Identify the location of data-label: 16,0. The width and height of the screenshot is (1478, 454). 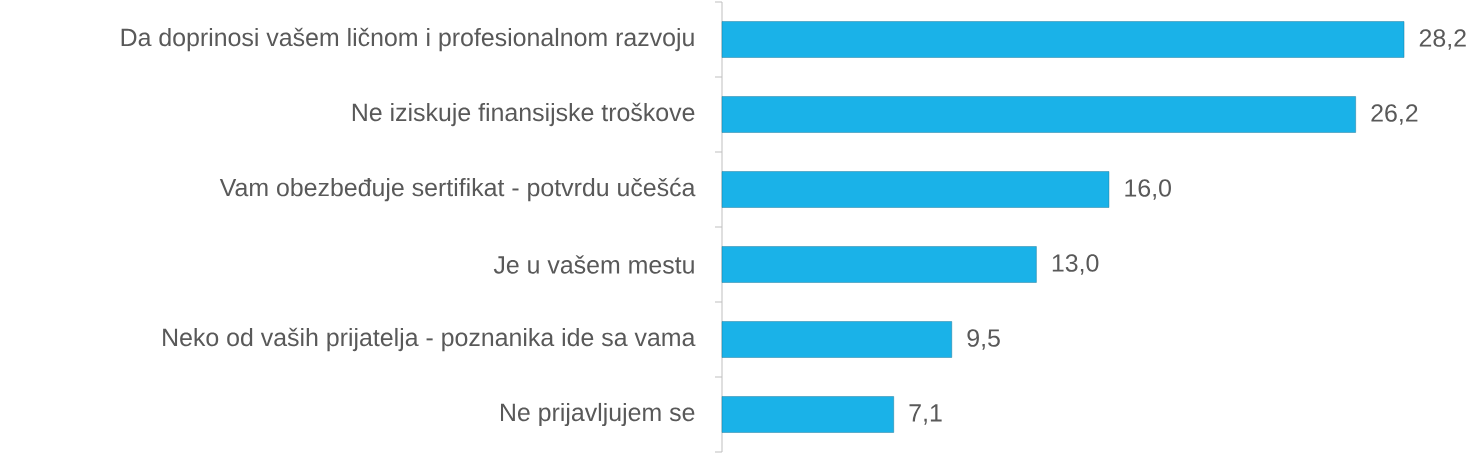
(1148, 189).